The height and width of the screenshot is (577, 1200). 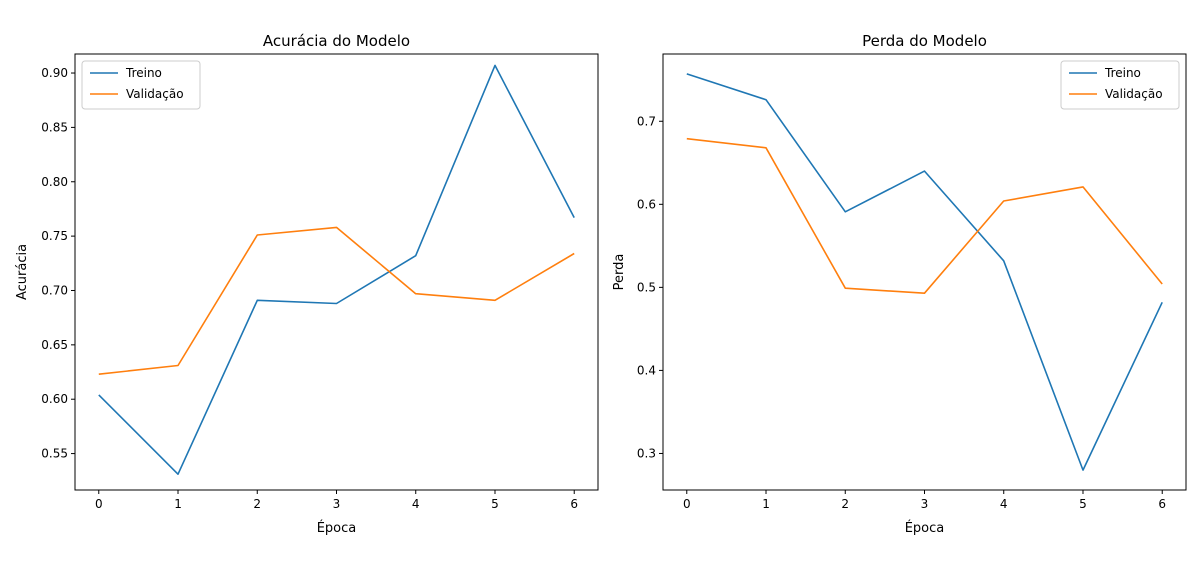 I want to click on loss-x-tick-label: 1, so click(x=766, y=504).